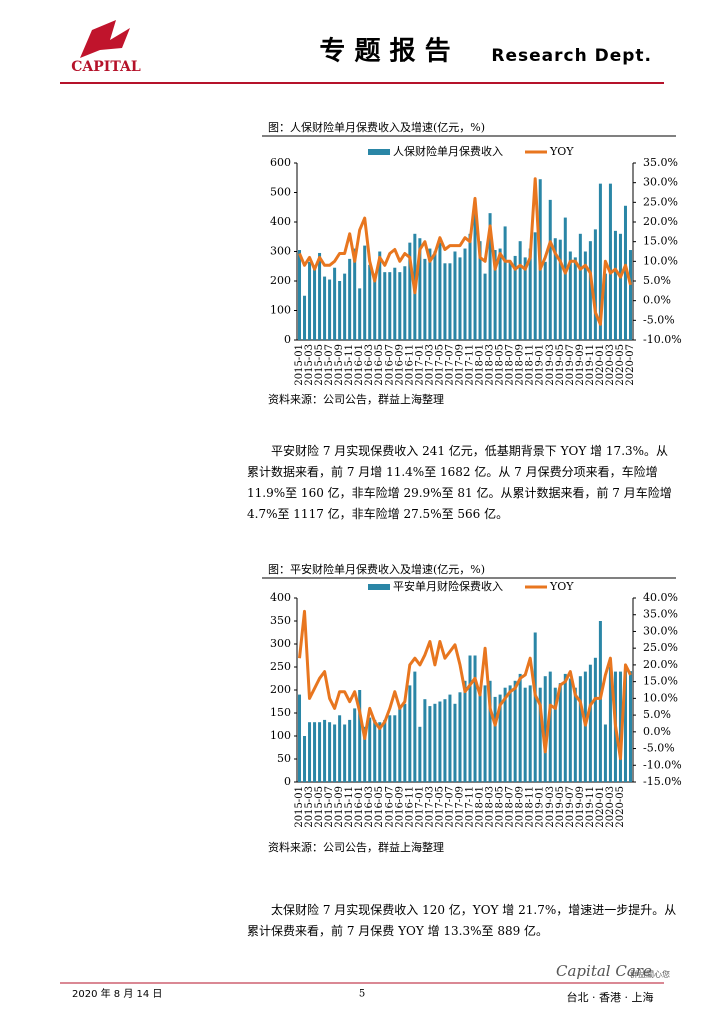  Describe the element at coordinates (280, 643) in the screenshot. I see `y-tick-label: 300` at that location.